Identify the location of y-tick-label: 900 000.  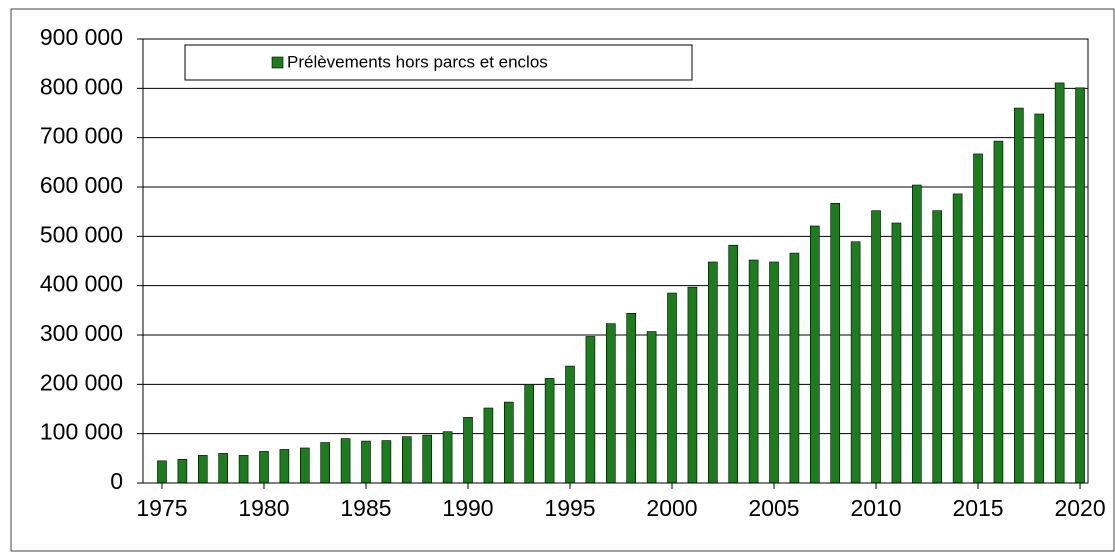
(81, 37).